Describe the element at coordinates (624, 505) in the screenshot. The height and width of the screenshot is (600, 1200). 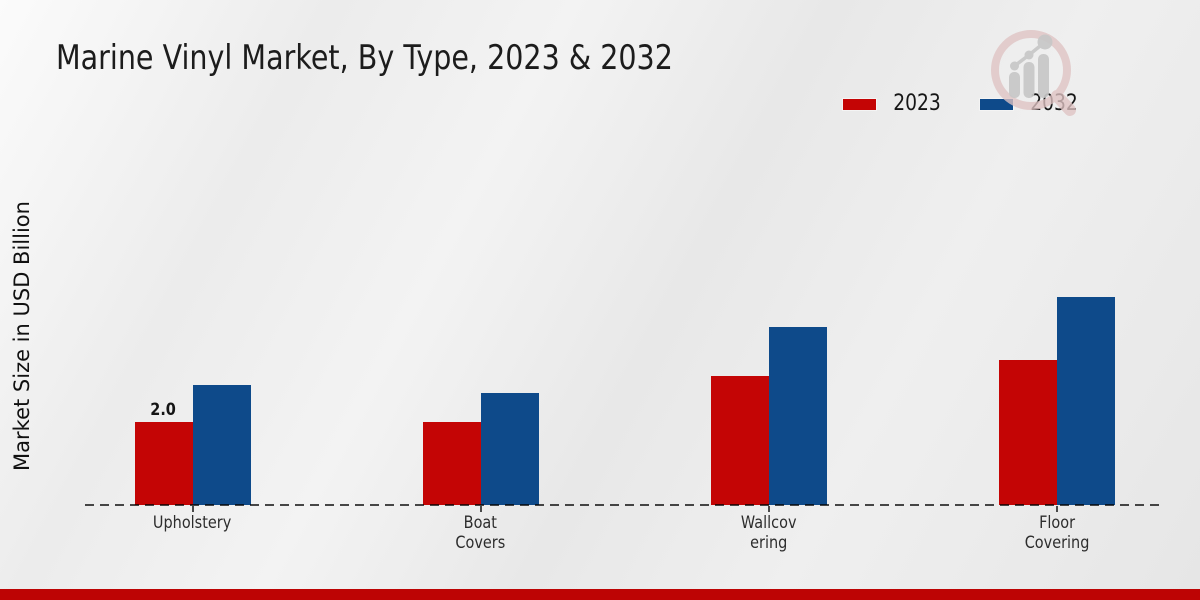
I see `x-axis-baseline` at that location.